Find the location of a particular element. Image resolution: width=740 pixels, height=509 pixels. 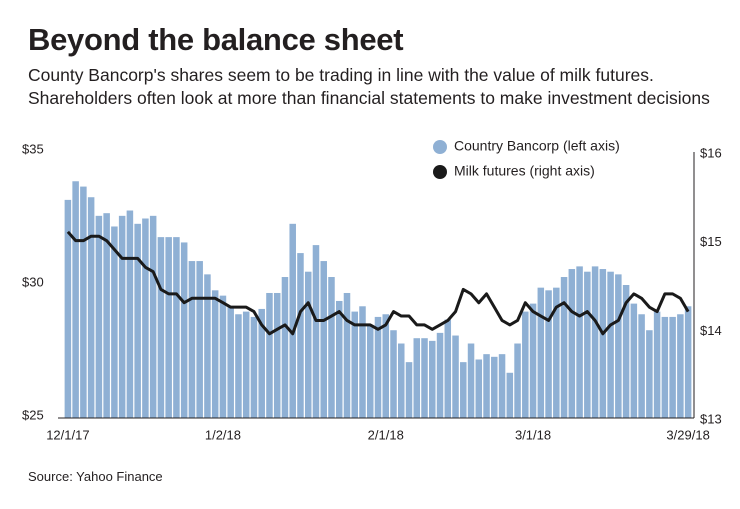

x-tick-label: 2/1/18 is located at coordinates (386, 434).